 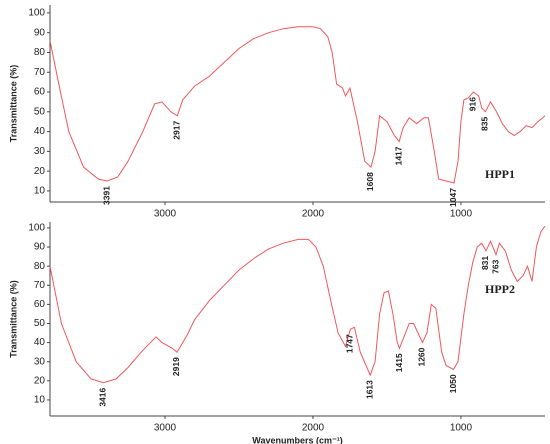 I want to click on peak-label: 831, so click(x=485, y=263).